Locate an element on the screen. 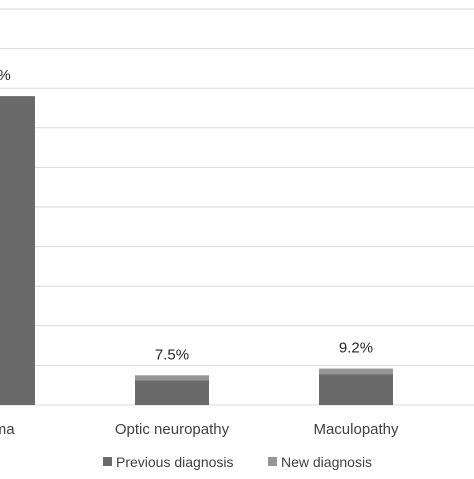  data-label-2: 9.2% is located at coordinates (356, 348).